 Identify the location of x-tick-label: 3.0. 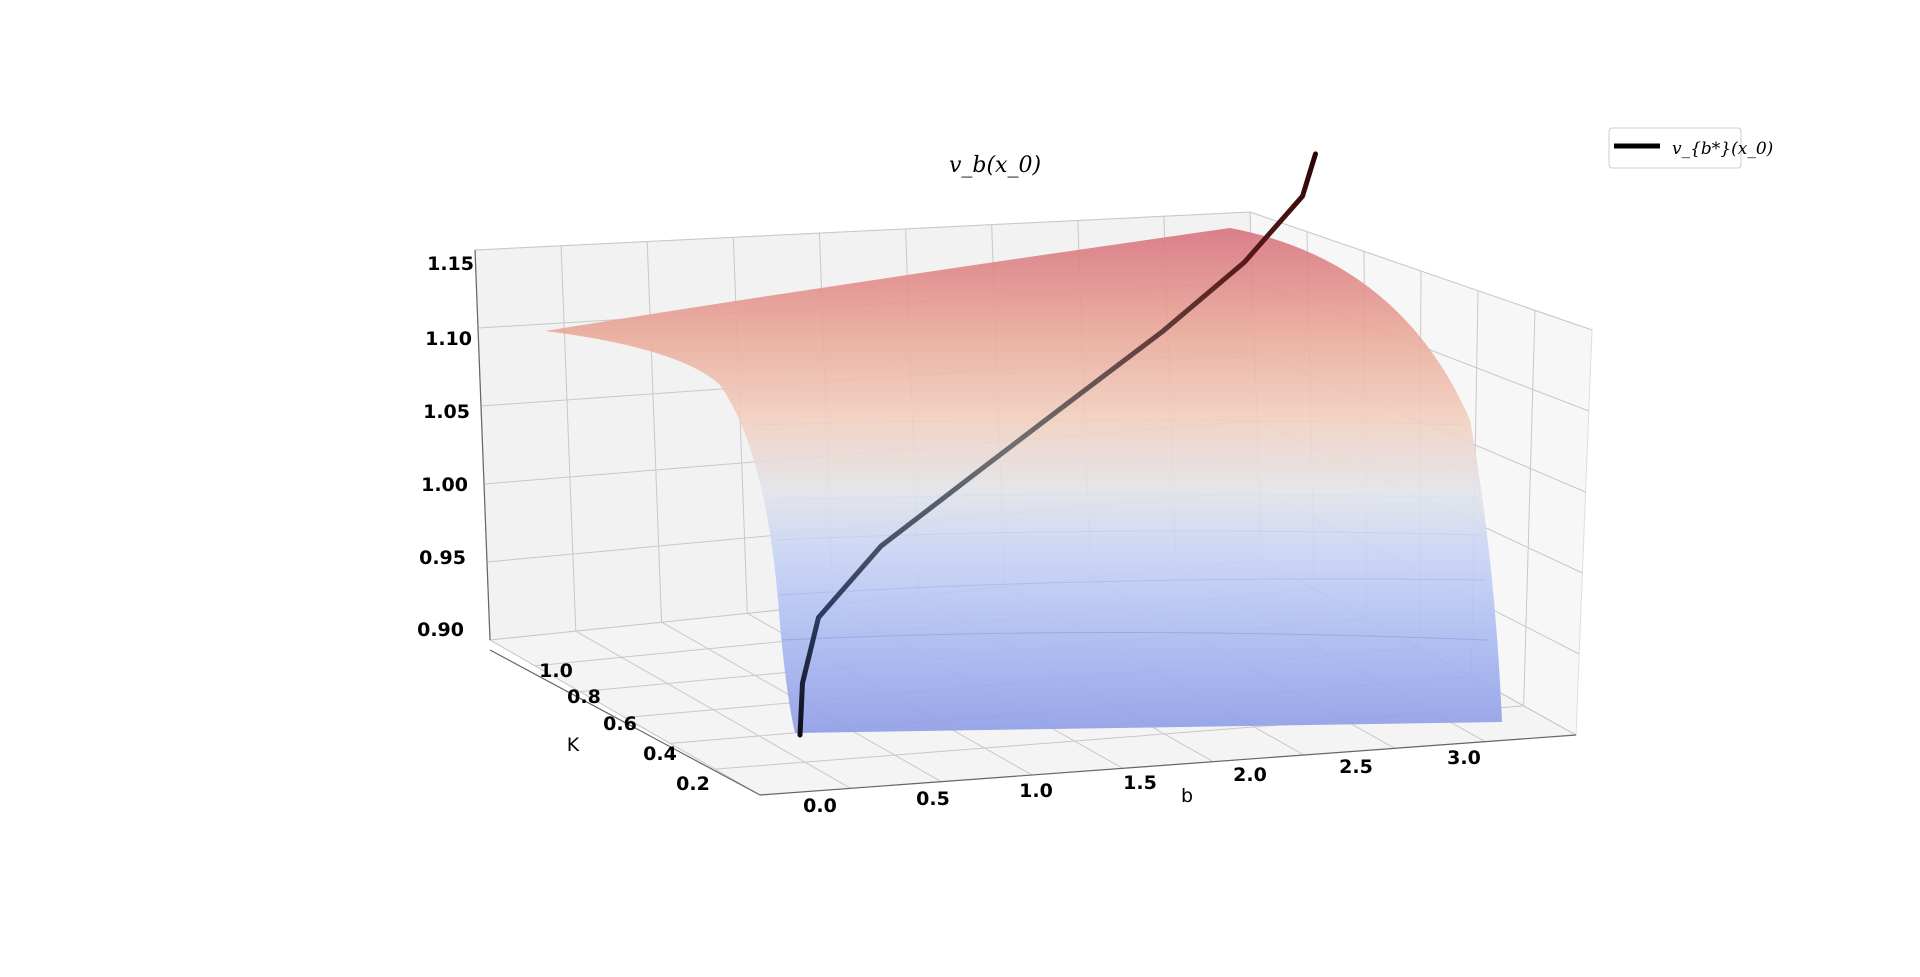
(1464, 758).